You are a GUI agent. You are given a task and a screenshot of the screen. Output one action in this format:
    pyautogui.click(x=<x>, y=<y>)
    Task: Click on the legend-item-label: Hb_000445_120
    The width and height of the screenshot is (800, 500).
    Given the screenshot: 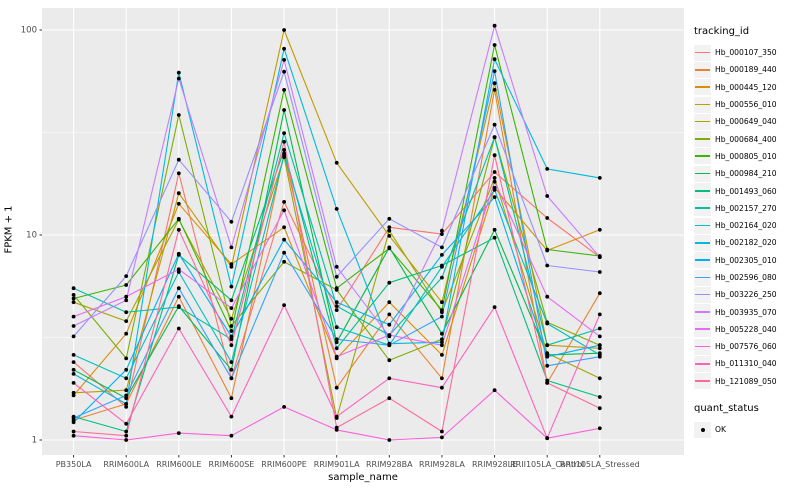 What is the action you would take?
    pyautogui.click(x=746, y=87)
    